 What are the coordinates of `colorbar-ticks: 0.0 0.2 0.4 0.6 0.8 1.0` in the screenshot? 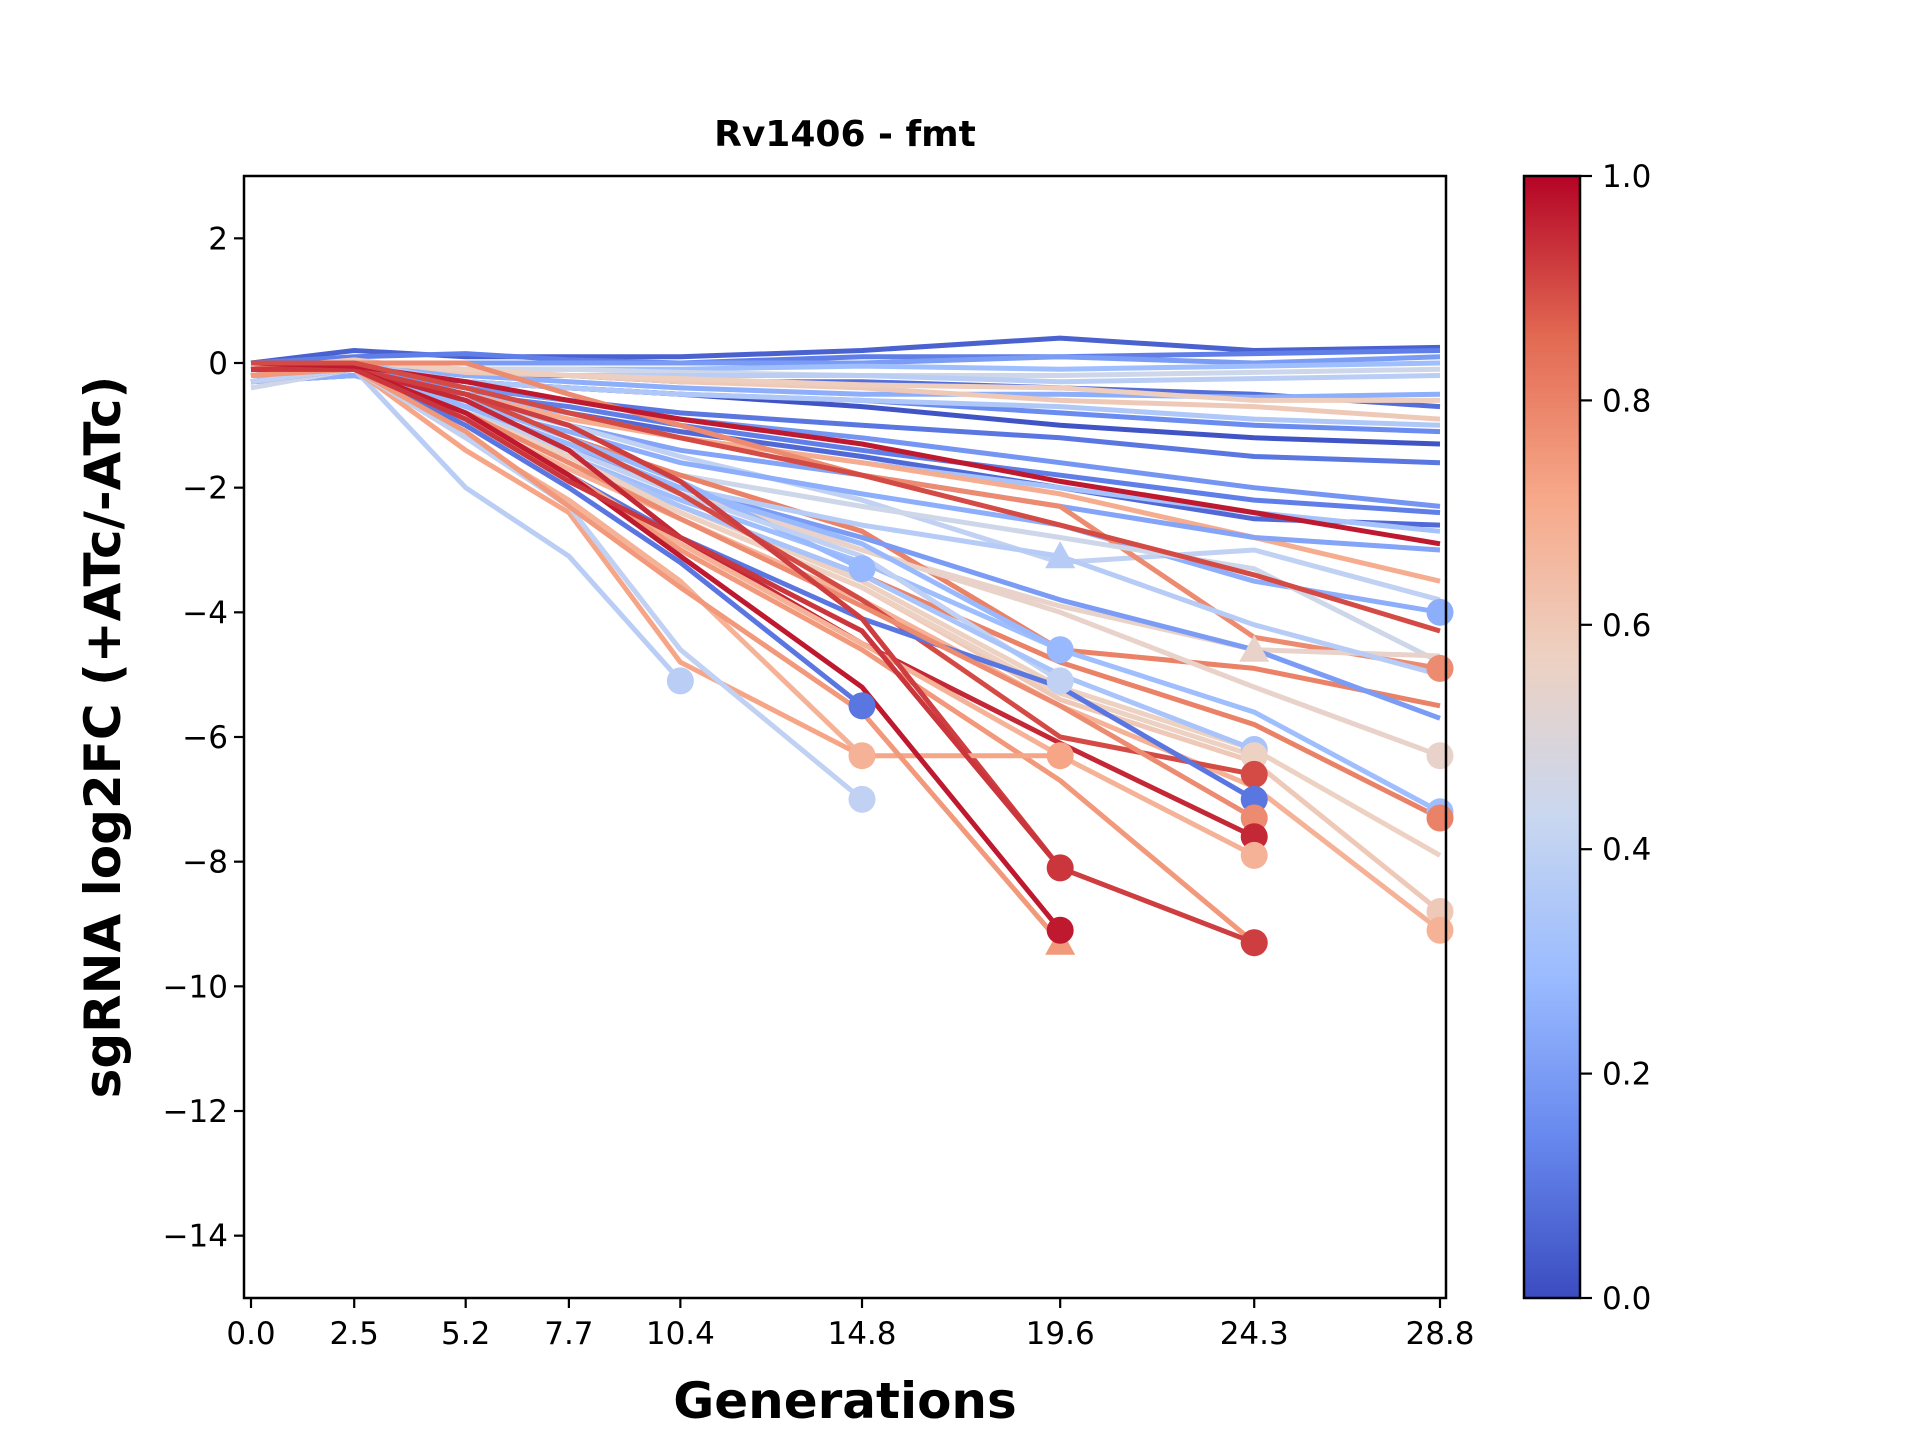 It's located at (1615, 738).